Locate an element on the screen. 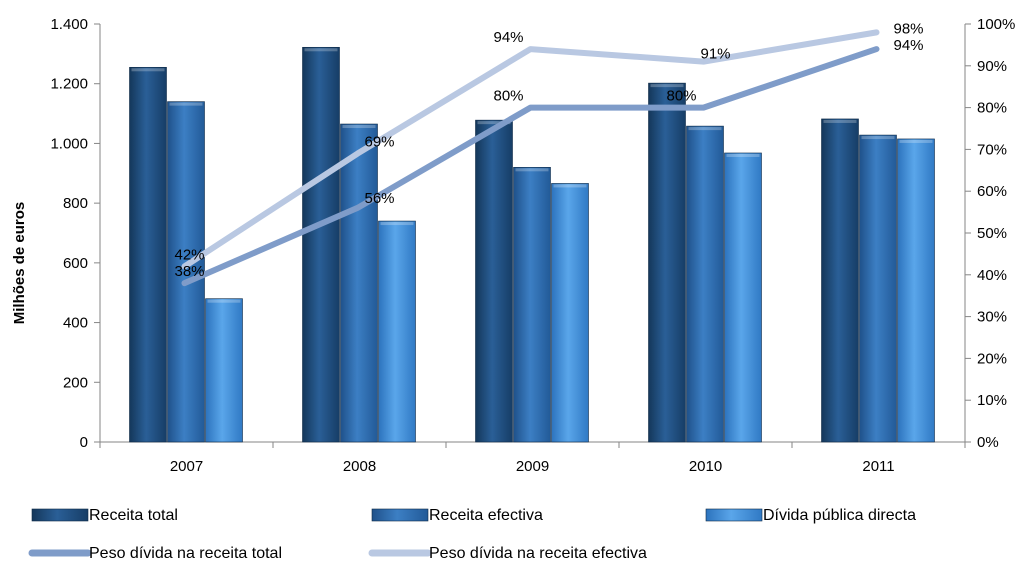 This screenshot has width=1027, height=567. x-tick-label: 2011 is located at coordinates (878, 466).